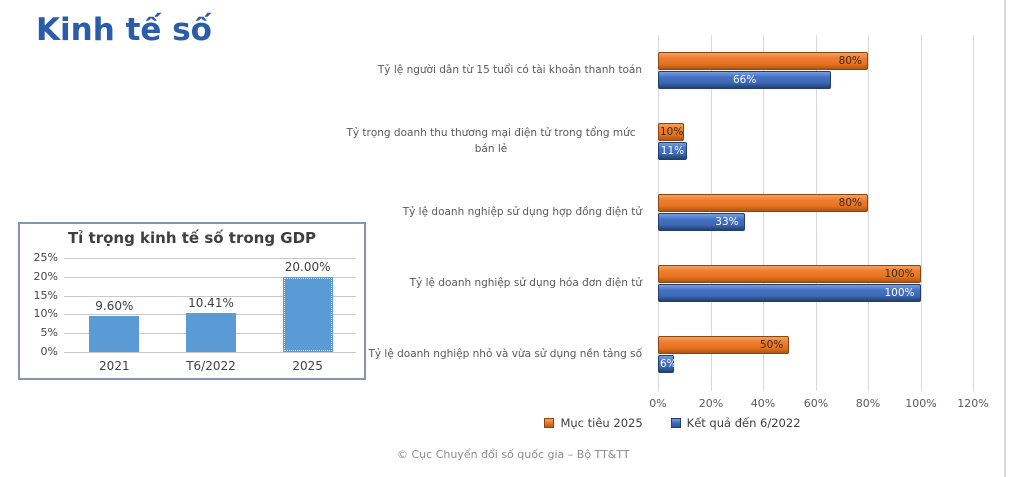  I want to click on gdp-y-label: 0%, so click(49, 351).